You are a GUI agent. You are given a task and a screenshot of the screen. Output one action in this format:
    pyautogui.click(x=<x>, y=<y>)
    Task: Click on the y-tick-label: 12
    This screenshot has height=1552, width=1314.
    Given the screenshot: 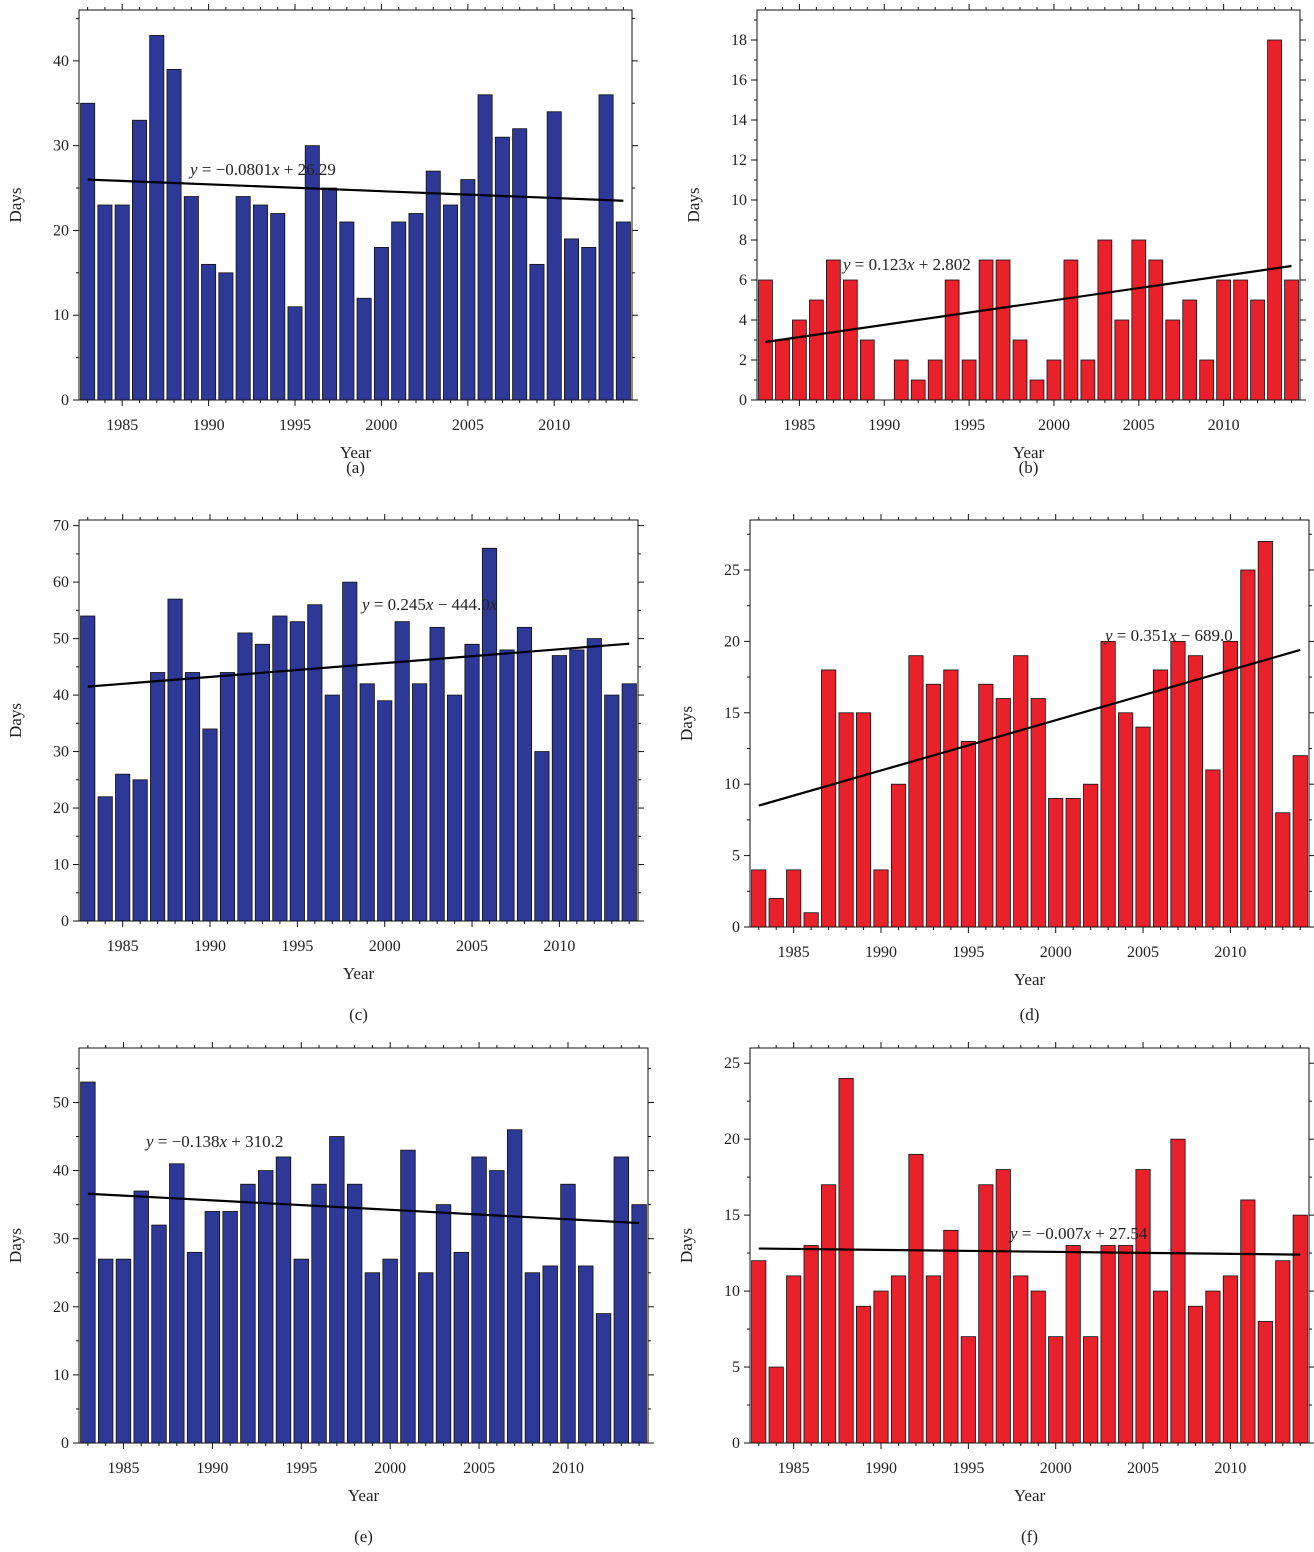 What is the action you would take?
    pyautogui.click(x=739, y=160)
    